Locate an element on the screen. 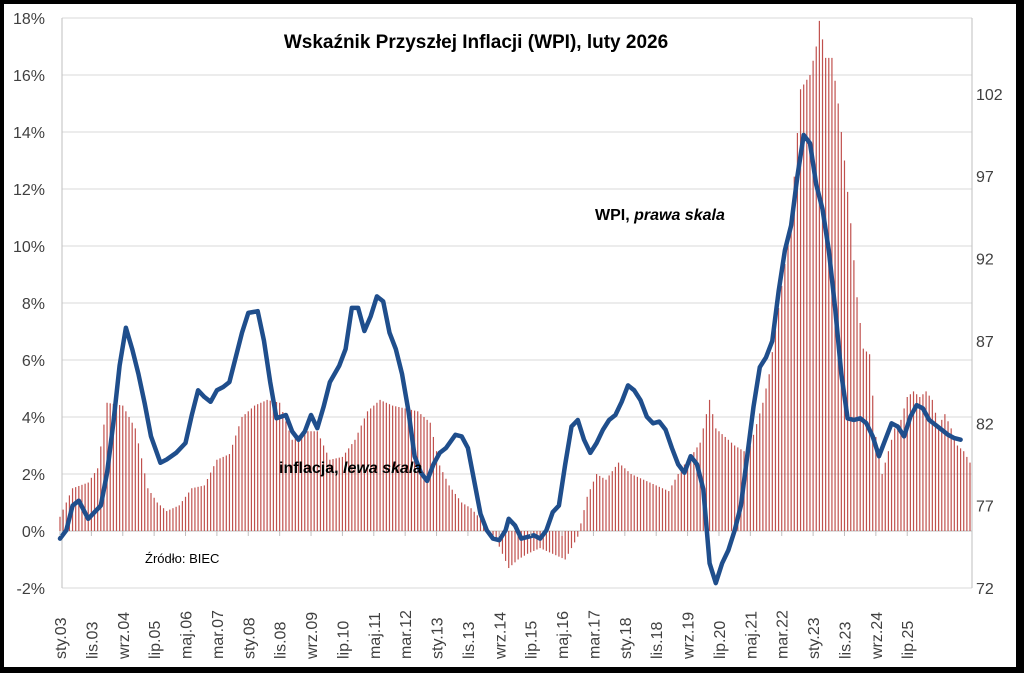  right-tick-label: 87 is located at coordinates (985, 342).